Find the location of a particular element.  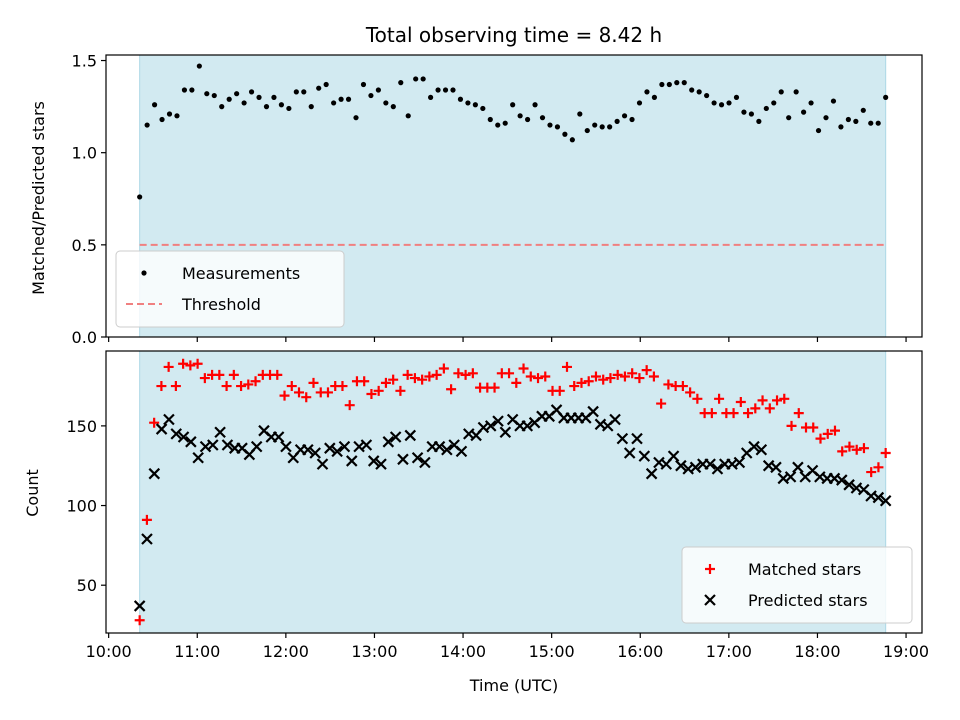

legend-label: Matched stars is located at coordinates (804, 569).